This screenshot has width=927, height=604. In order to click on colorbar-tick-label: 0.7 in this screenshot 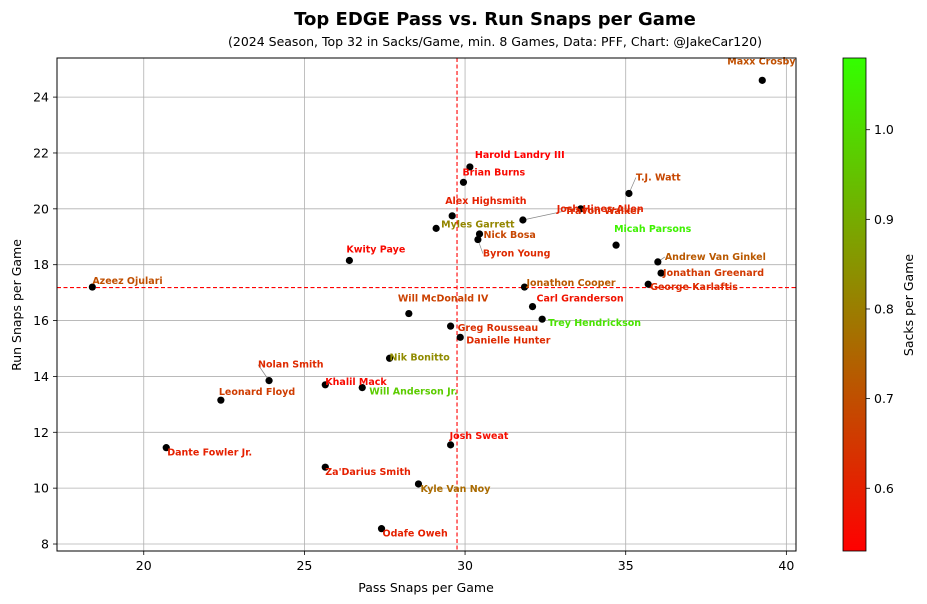, I will do `click(884, 398)`.